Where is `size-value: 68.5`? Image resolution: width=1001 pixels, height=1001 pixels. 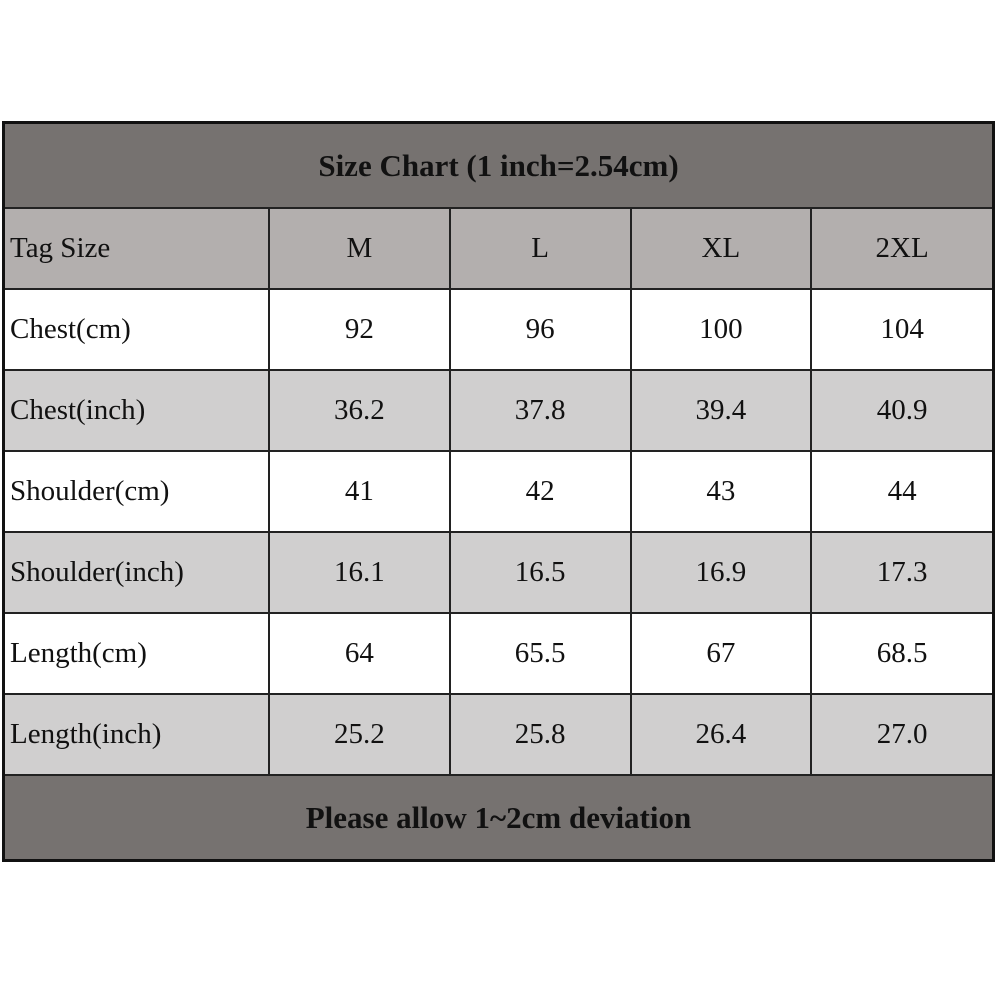
size-value: 68.5 is located at coordinates (901, 653).